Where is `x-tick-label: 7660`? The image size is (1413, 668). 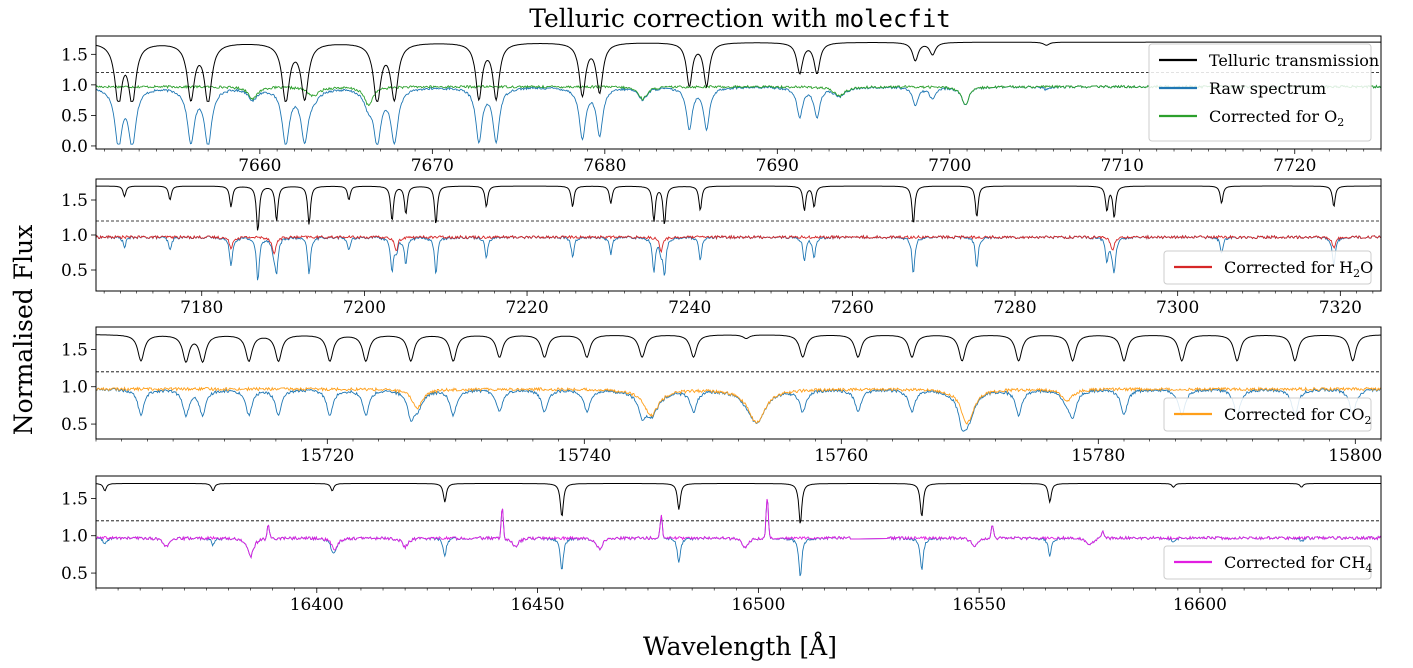
x-tick-label: 7660 is located at coordinates (259, 166).